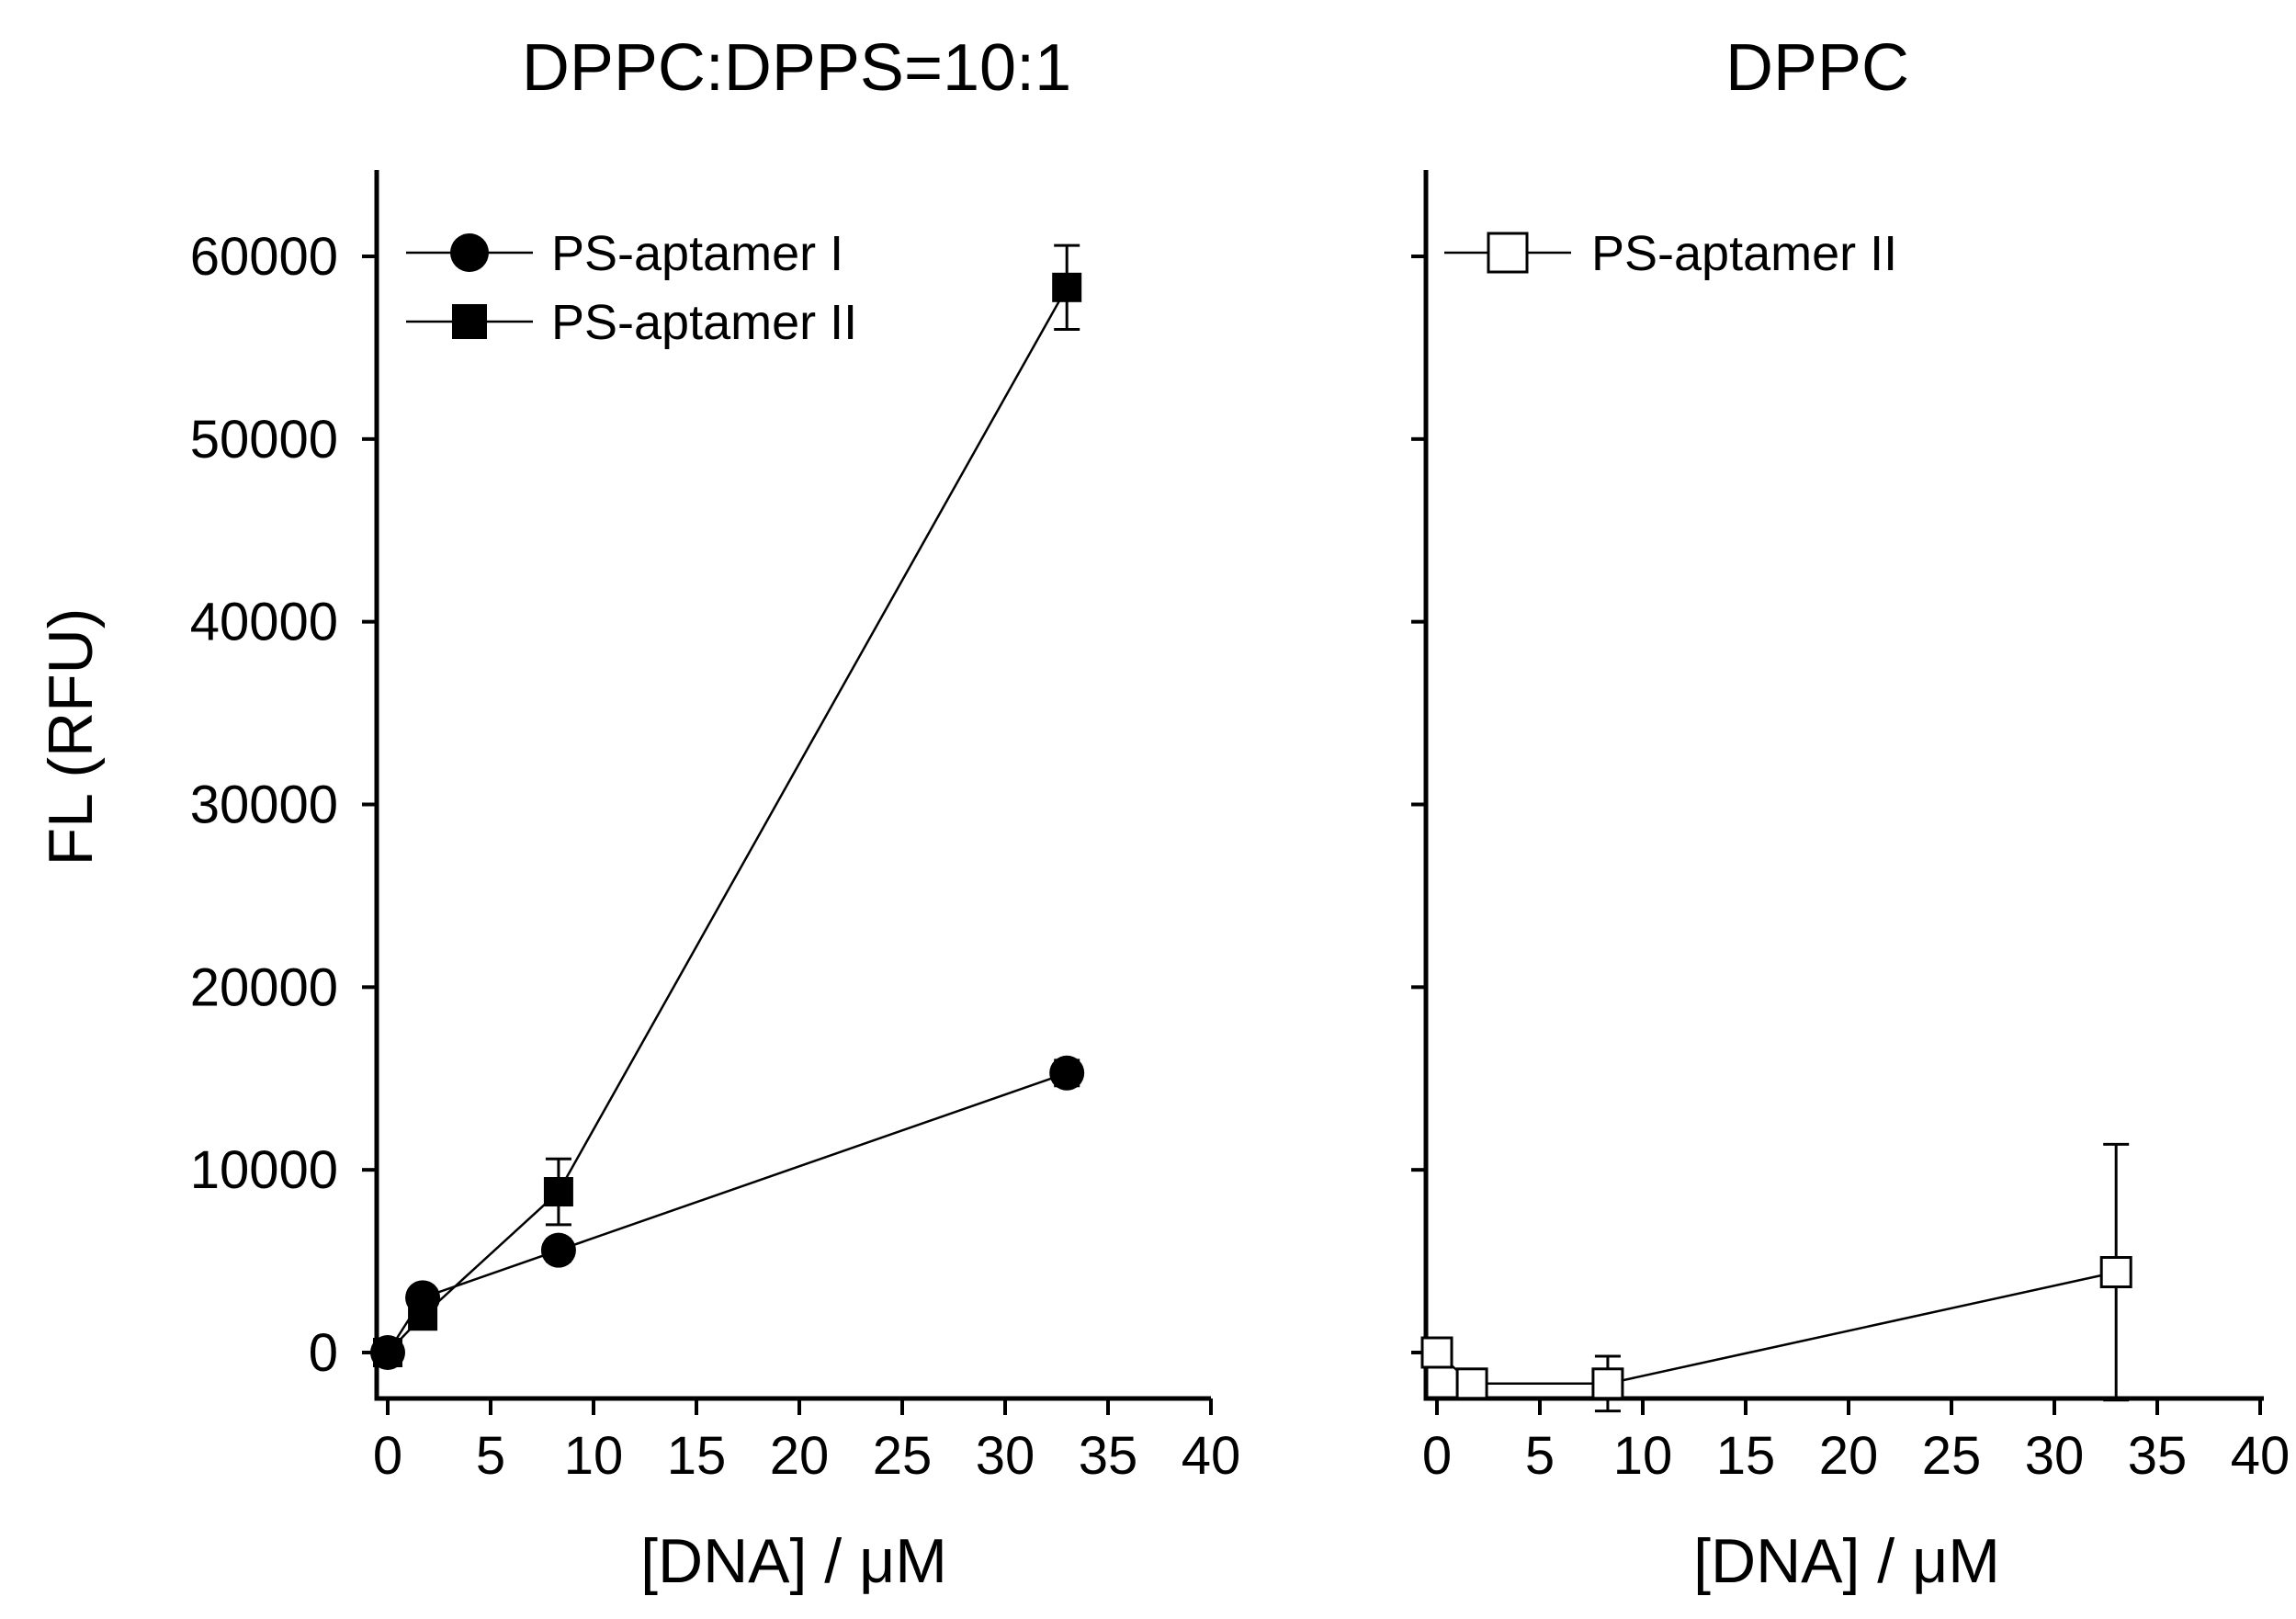 This screenshot has height=1619, width=2296. I want to click on chart-title: DPPC:DPPS=10:1, so click(796, 68).